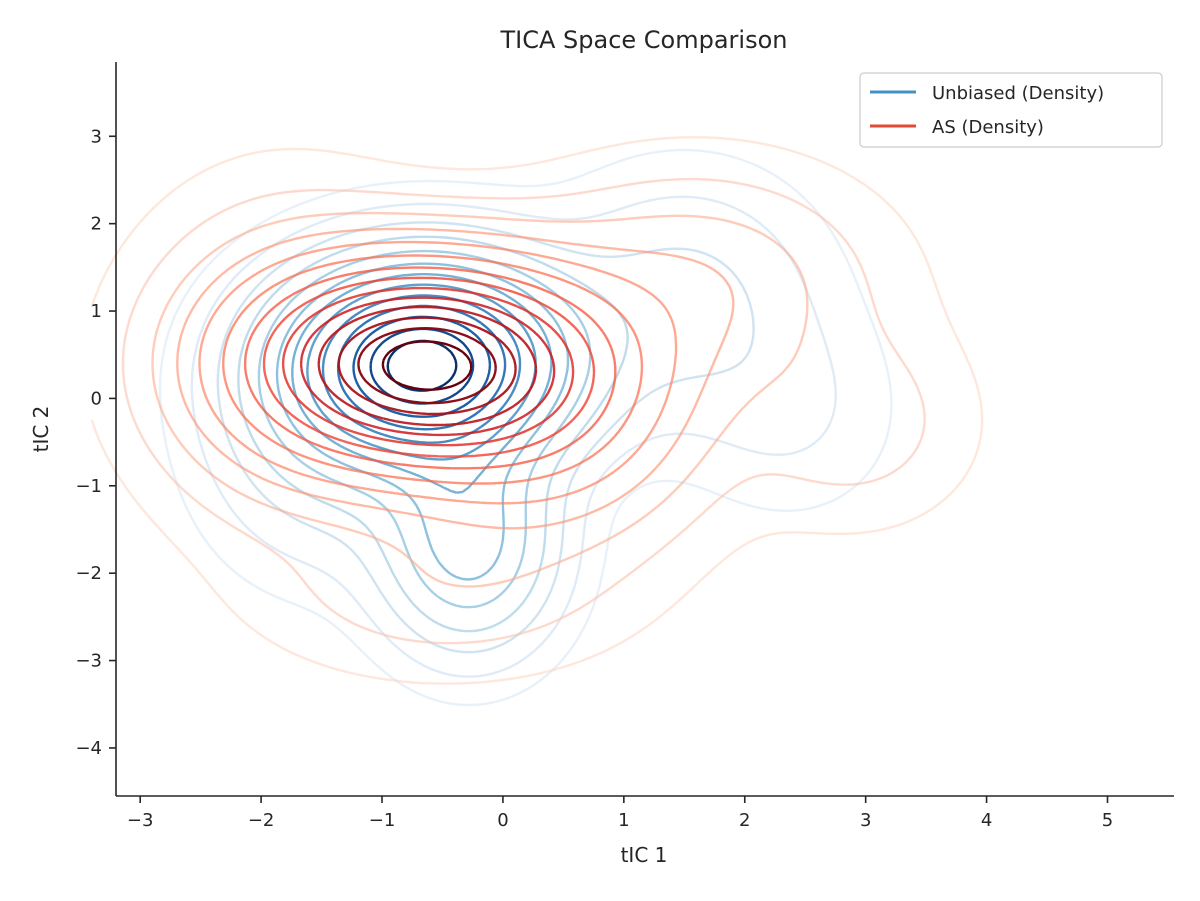 This screenshot has height=901, width=1200. Describe the element at coordinates (96, 224) in the screenshot. I see `y-tick-label: 2` at that location.